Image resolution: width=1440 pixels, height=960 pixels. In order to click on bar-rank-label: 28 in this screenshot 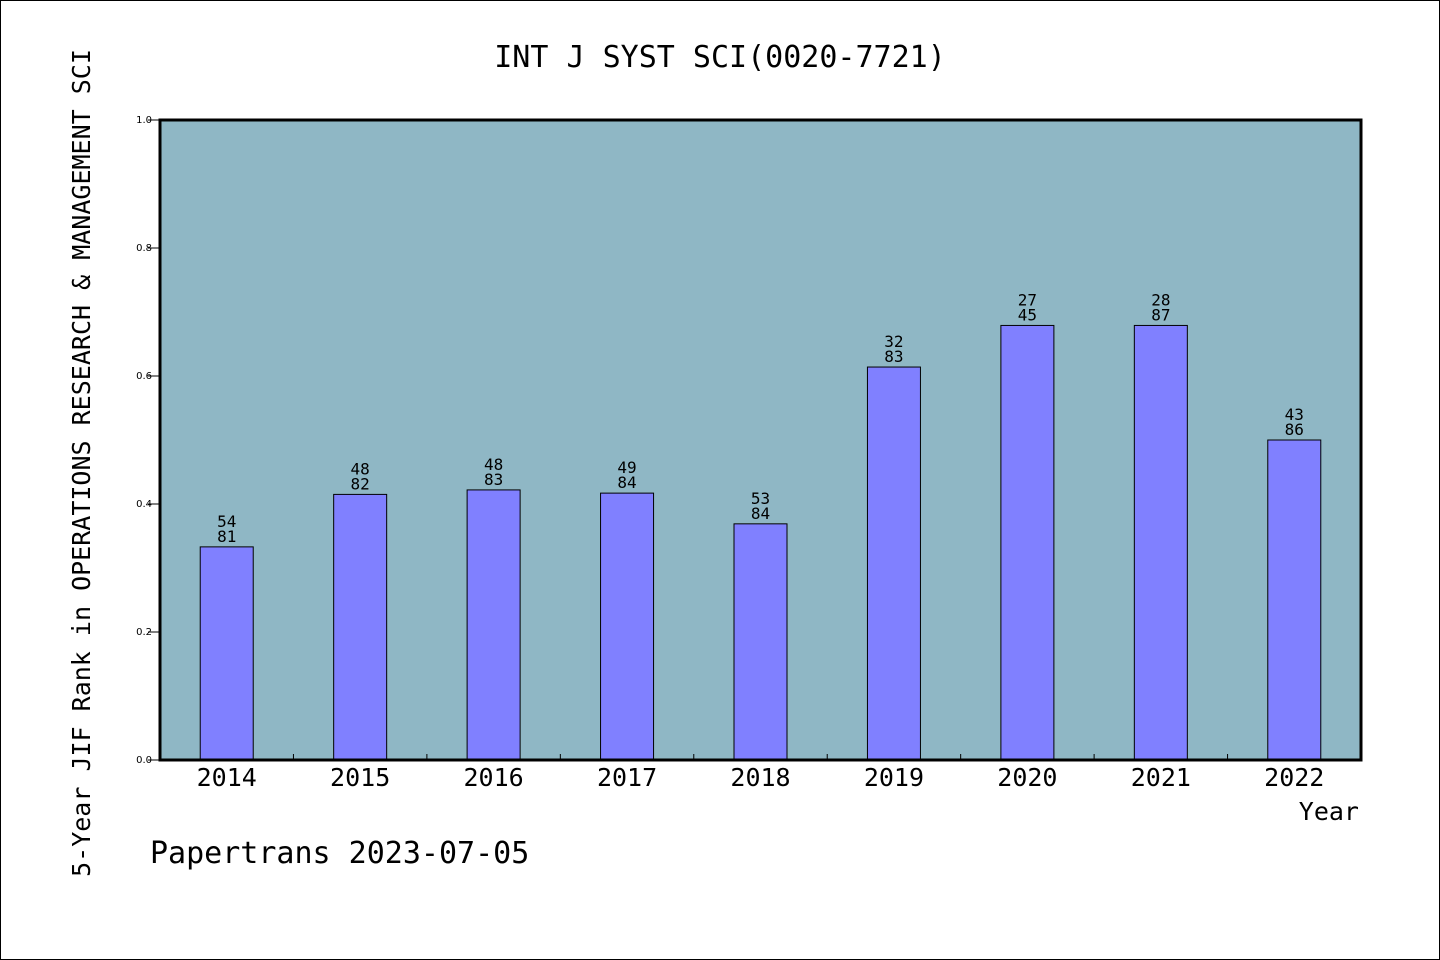, I will do `click(1160, 299)`.